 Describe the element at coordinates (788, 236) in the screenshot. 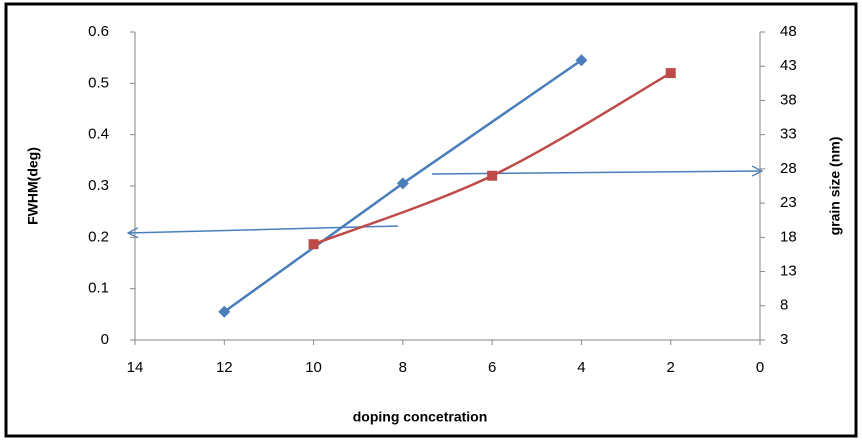

I see `y2-tick-label: 18` at that location.